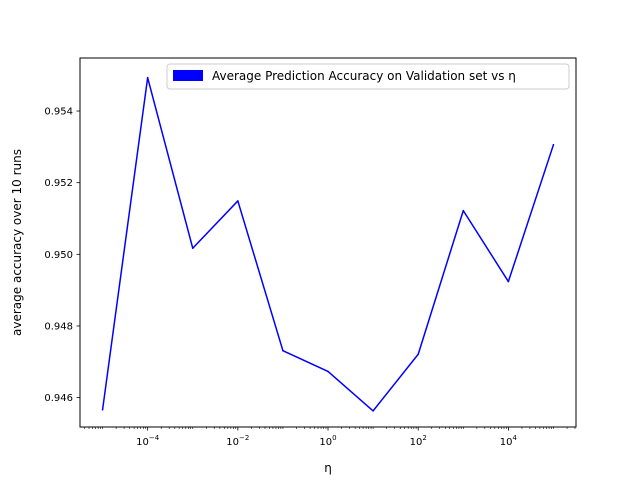 This screenshot has height=484, width=640. Describe the element at coordinates (188, 75) in the screenshot. I see `legend-patch` at that location.